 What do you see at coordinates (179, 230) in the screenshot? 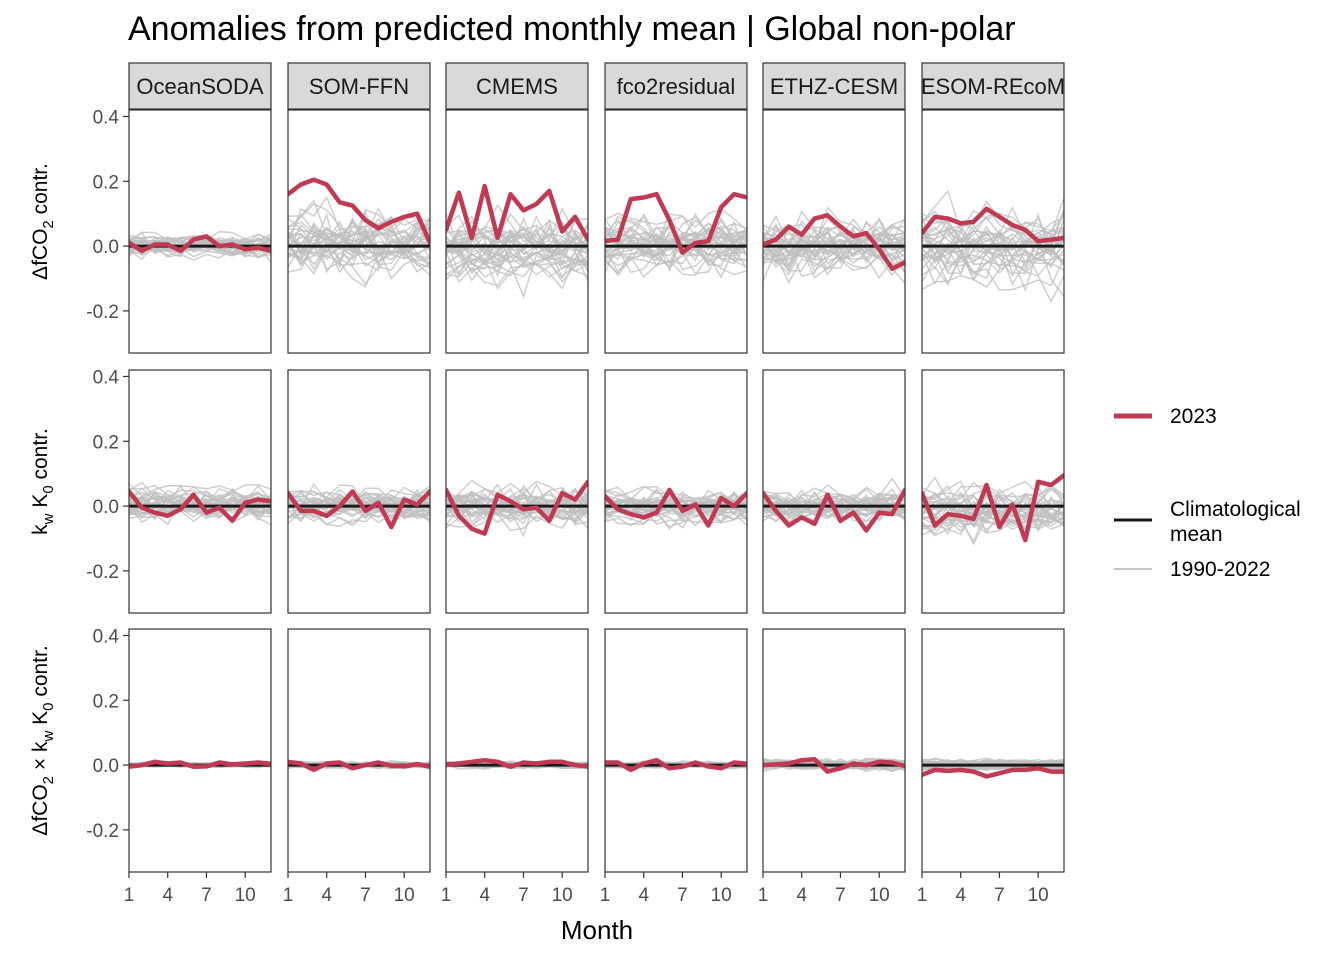
I see `facet-panel: -0.2 0.0 0.2 0.4` at bounding box center [179, 230].